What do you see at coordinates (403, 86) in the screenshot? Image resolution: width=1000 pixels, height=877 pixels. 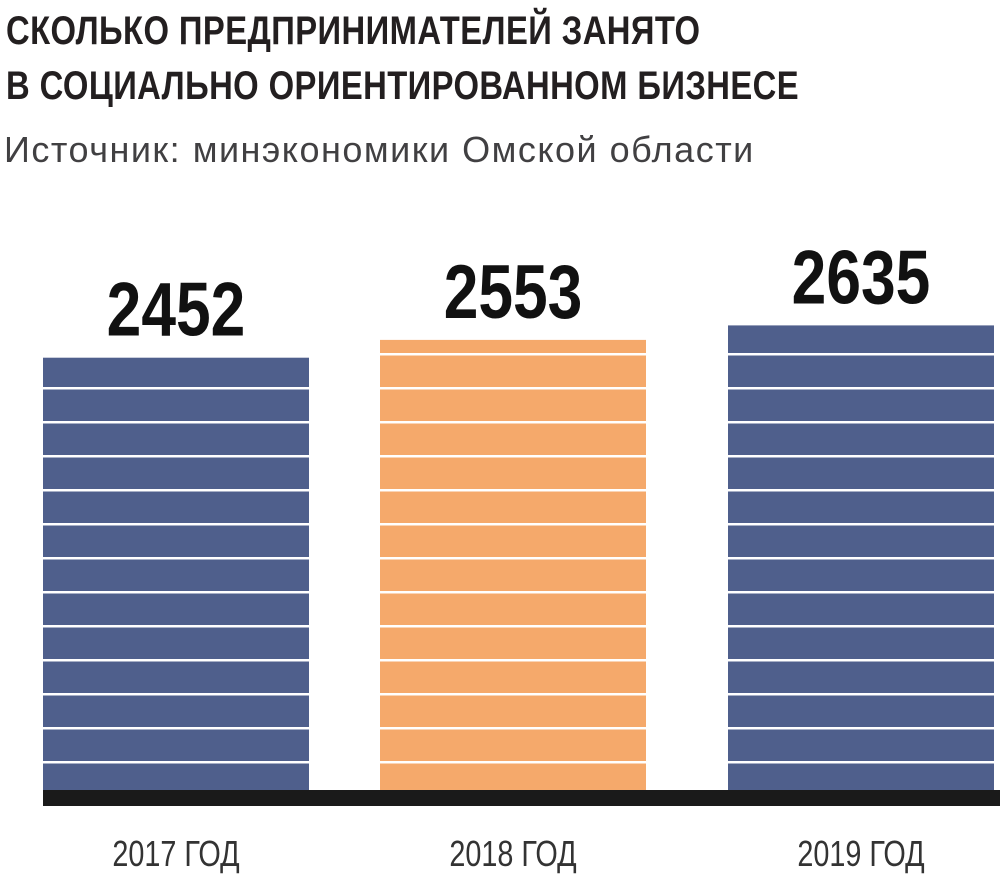 I see `chart-title-line-2: В СОЦИАЛЬНО ОРИЕНТИРОВАННОМ БИЗНЕСЕ` at bounding box center [403, 86].